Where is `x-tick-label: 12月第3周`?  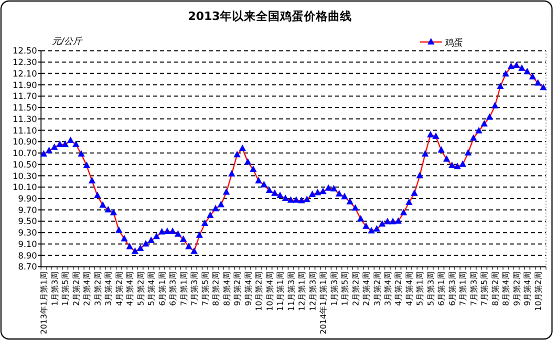
x-tick-label: 12月第3周 is located at coordinates (313, 291).